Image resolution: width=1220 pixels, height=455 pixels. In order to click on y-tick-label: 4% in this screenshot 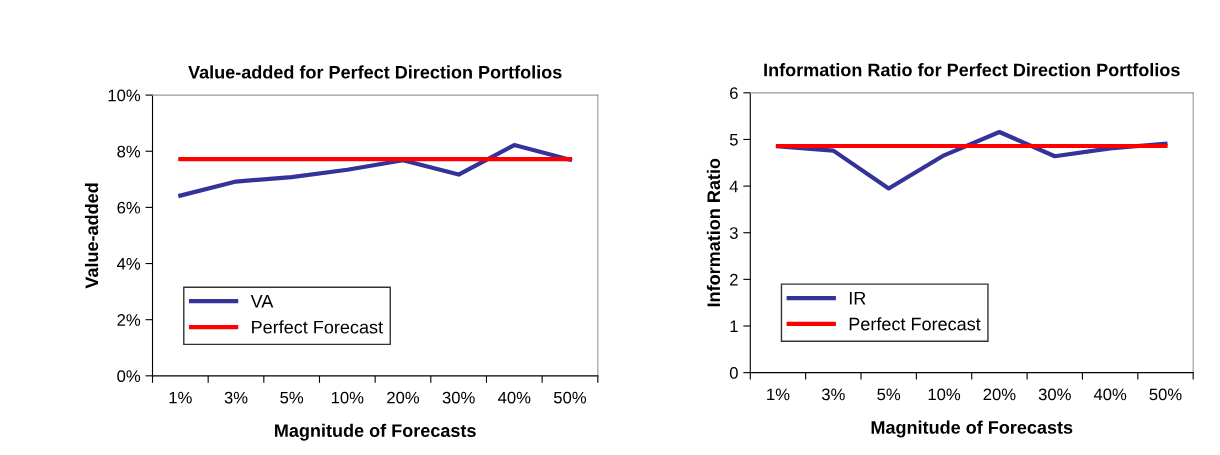, I will do `click(128, 264)`.